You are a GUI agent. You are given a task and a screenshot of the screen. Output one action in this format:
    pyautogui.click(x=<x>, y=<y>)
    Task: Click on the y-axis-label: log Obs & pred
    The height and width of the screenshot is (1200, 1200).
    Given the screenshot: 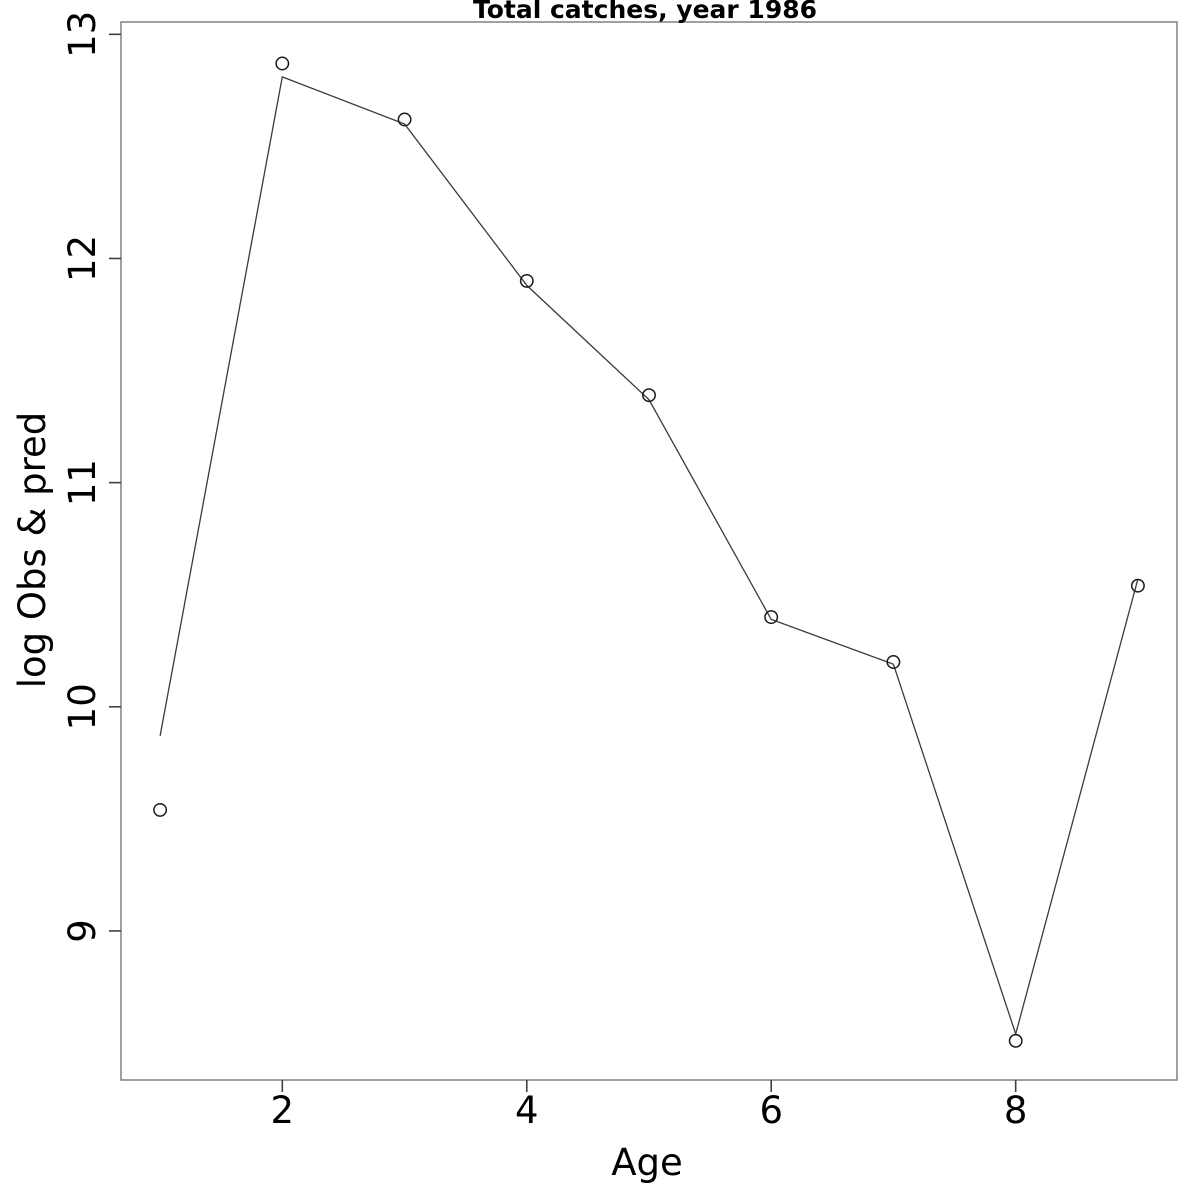 What is the action you would take?
    pyautogui.click(x=32, y=550)
    